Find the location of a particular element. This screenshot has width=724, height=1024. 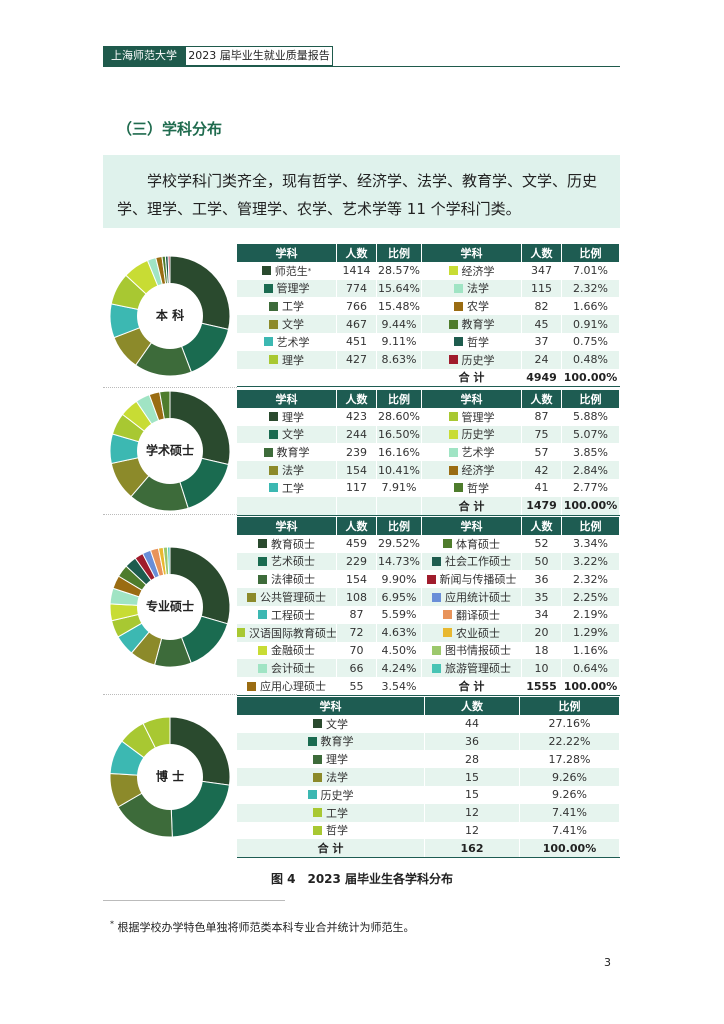

pct-cell: 0.64% is located at coordinates (591, 668).